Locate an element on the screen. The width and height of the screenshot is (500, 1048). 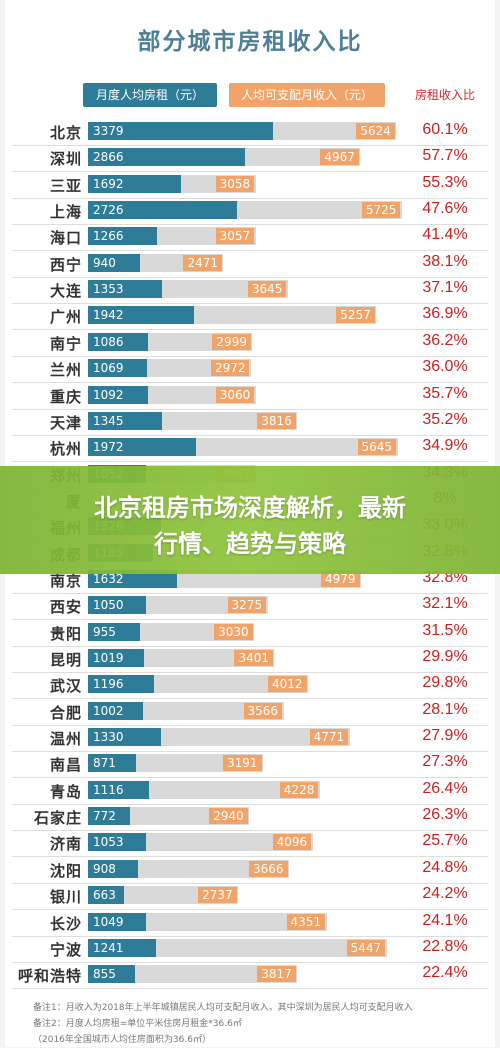
income-value-label: 2999 is located at coordinates (231, 341).